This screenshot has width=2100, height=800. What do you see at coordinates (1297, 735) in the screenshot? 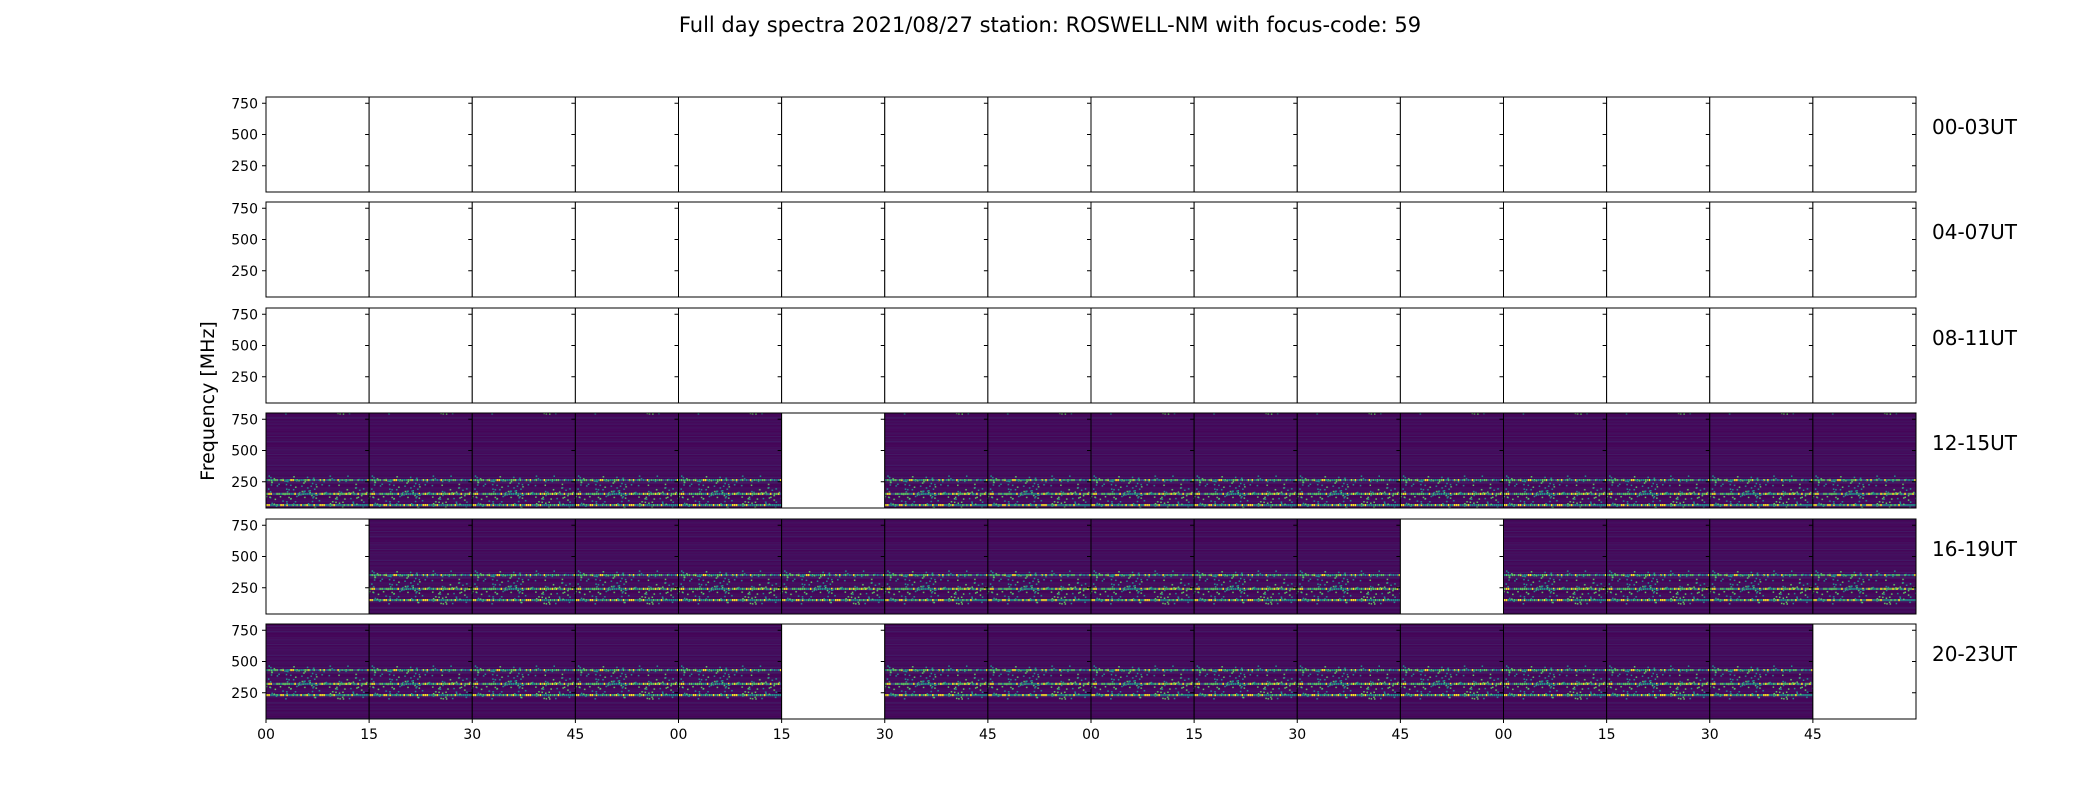
I see `x-tick-label: 30` at bounding box center [1297, 735].